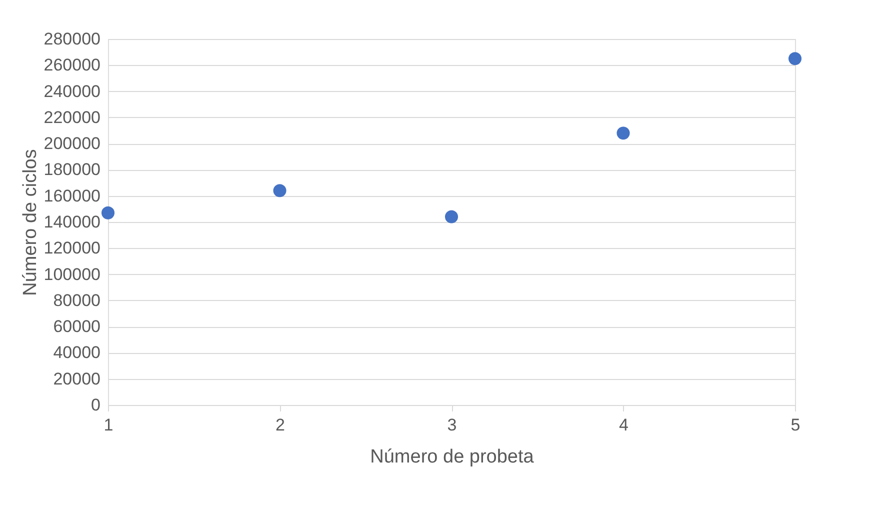 This screenshot has width=886, height=515. I want to click on x-tick-label: 2, so click(280, 425).